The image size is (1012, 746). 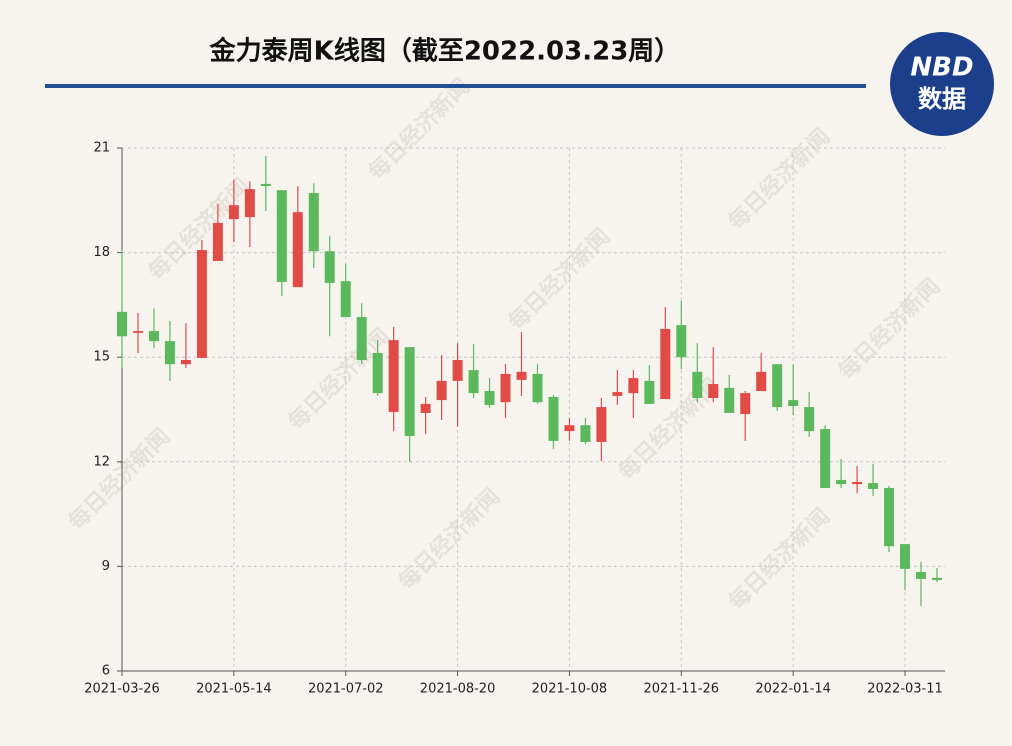 I want to click on y-tick-label: 18, so click(x=101, y=252).